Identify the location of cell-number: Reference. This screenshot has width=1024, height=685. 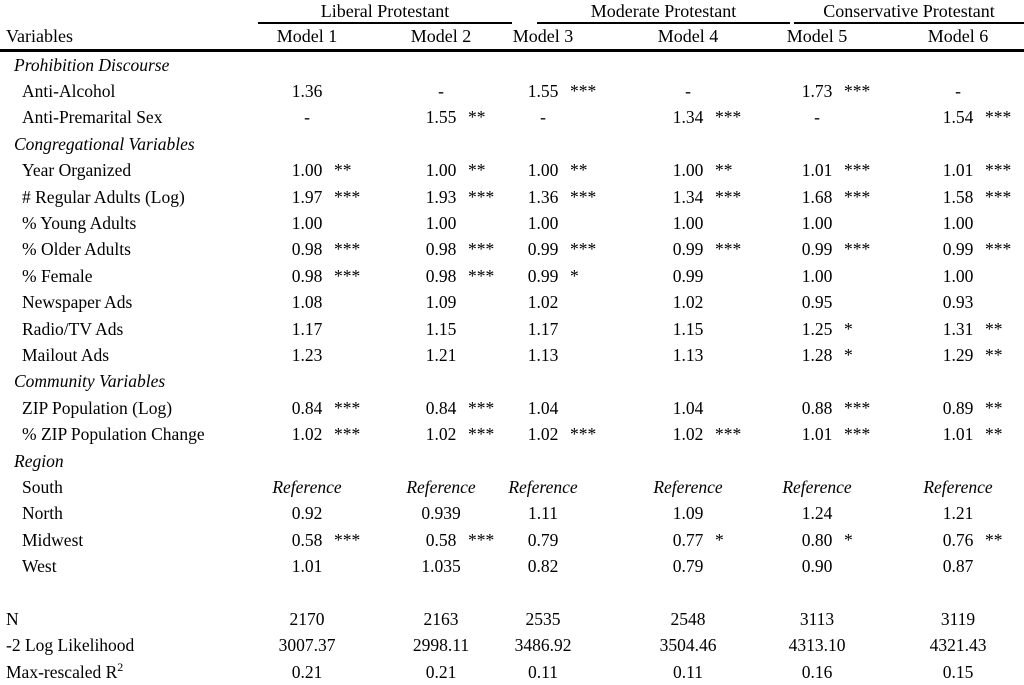
(958, 486).